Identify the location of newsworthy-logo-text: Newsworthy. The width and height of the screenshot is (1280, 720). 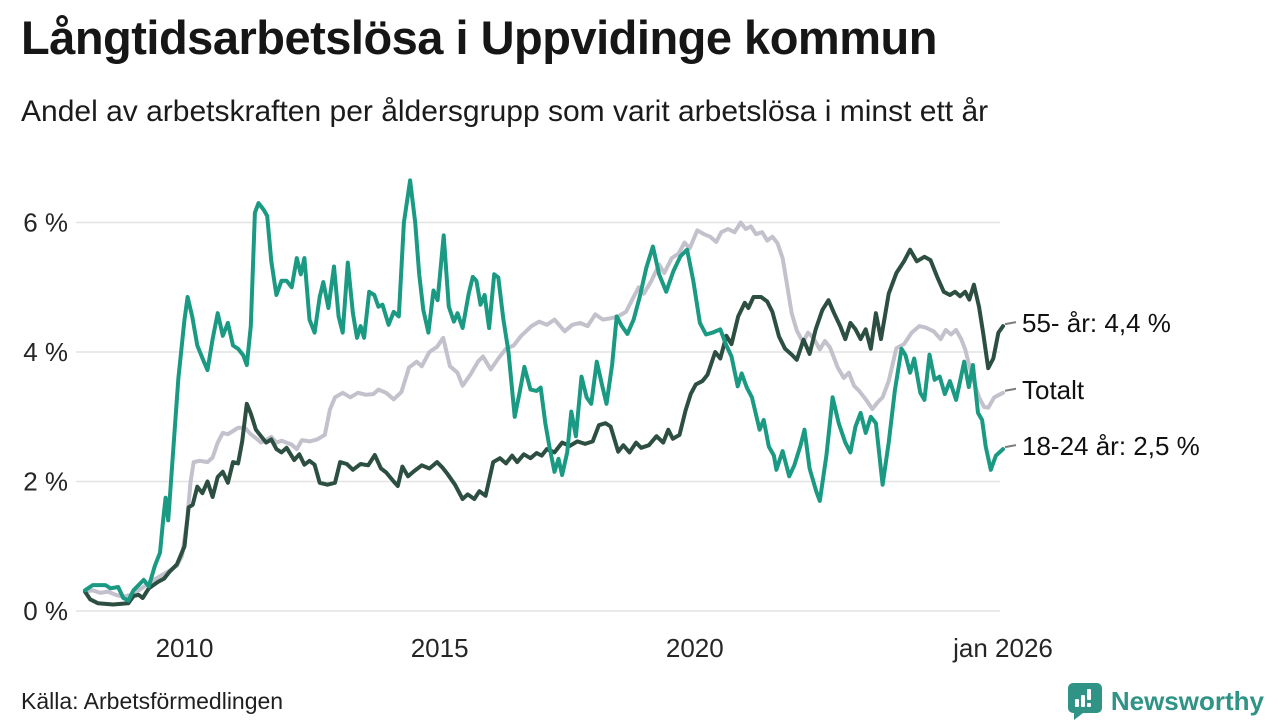
(1187, 700).